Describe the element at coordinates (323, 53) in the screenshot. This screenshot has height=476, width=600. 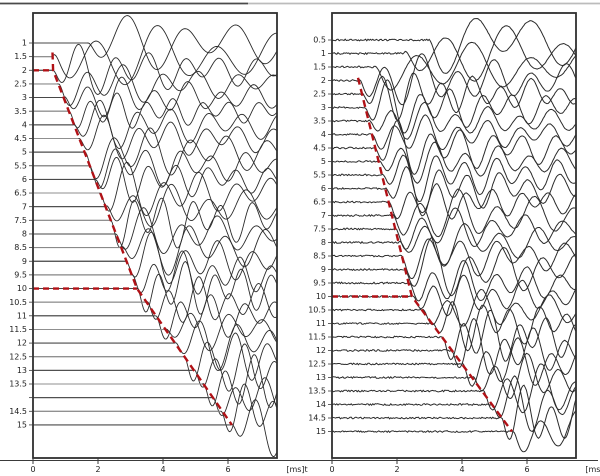
I see `depth-label: 1` at that location.